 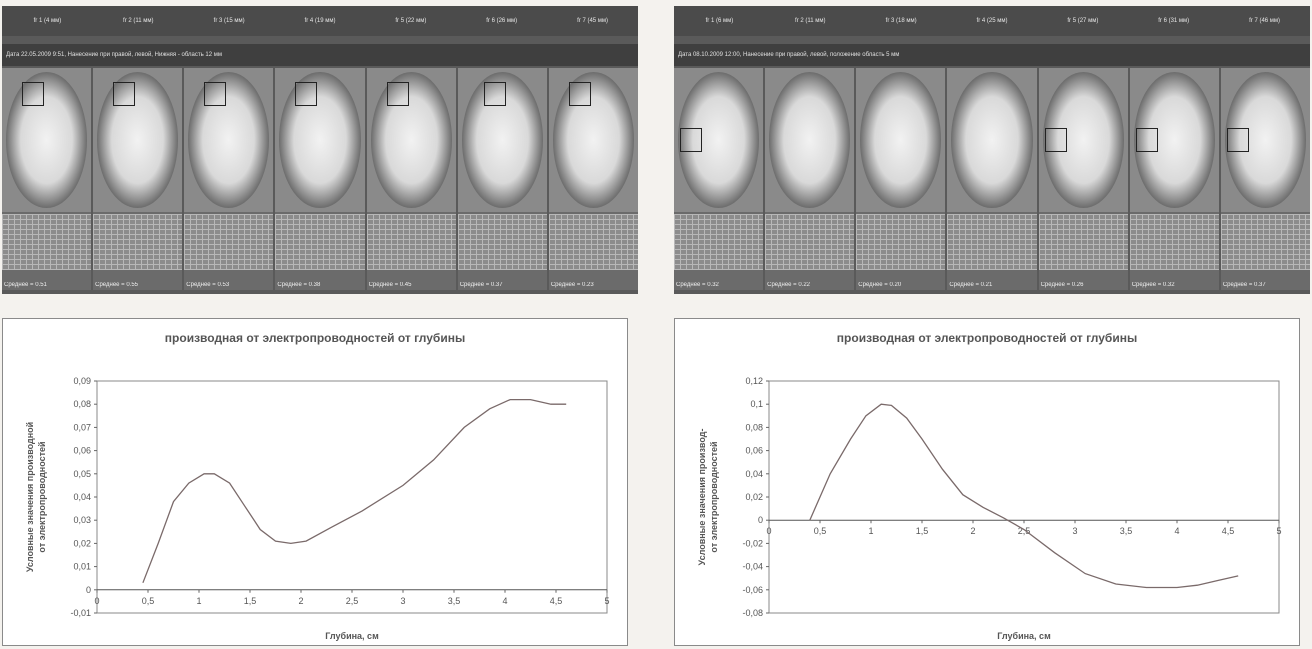 What do you see at coordinates (82, 404) in the screenshot?
I see `y-tick-label: 0,08` at bounding box center [82, 404].